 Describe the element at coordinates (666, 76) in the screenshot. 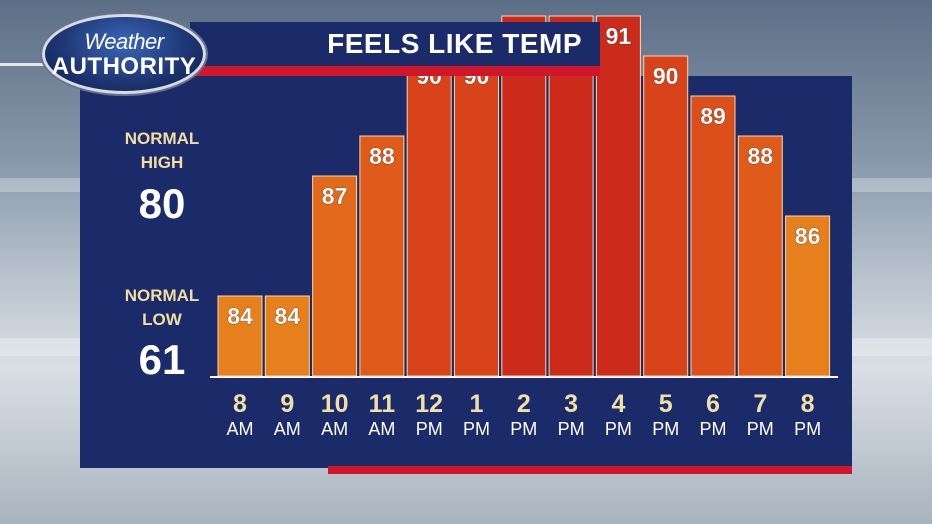

I see `bar-value-label-9: 90` at that location.